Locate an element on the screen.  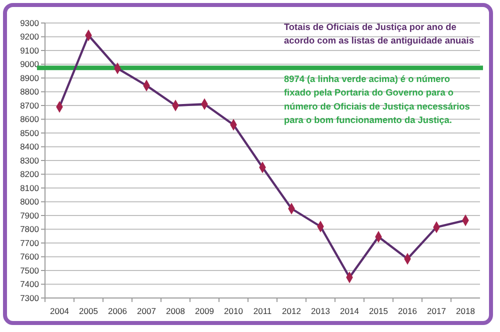
y-tick-label: 8600 is located at coordinates (30, 119).